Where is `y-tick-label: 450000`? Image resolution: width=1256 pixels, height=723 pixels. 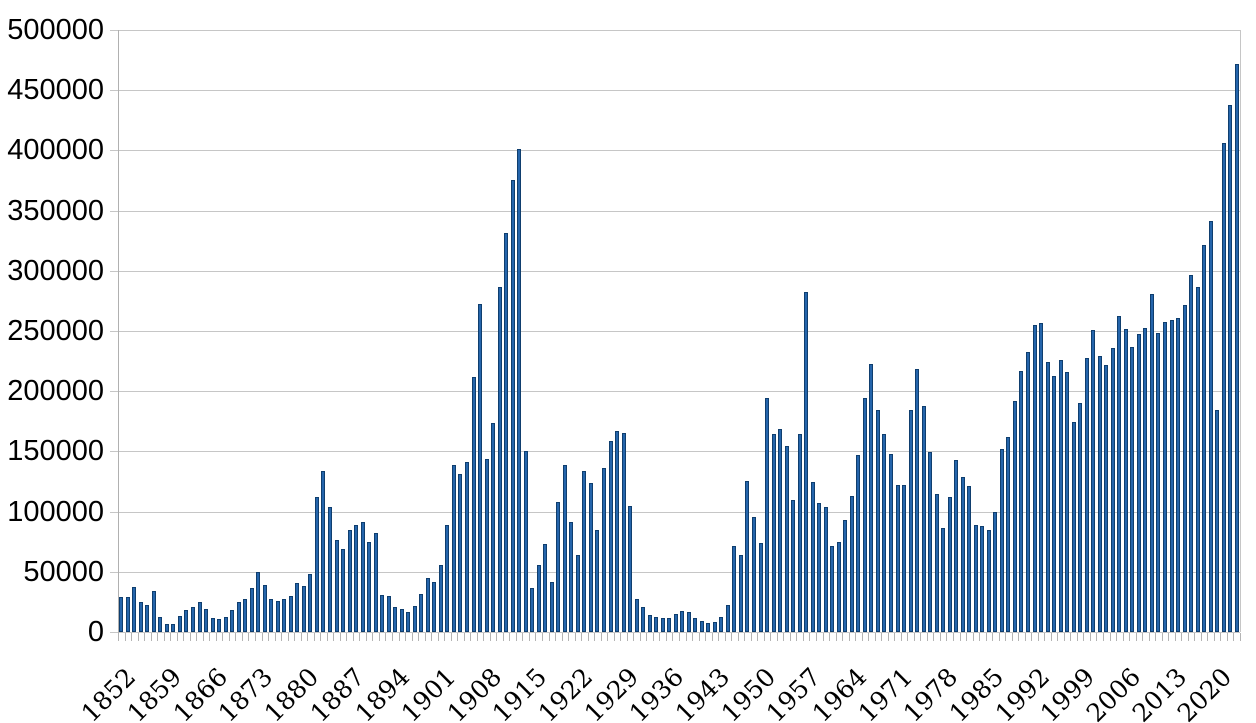 y-tick-label: 450000 is located at coordinates (55, 90).